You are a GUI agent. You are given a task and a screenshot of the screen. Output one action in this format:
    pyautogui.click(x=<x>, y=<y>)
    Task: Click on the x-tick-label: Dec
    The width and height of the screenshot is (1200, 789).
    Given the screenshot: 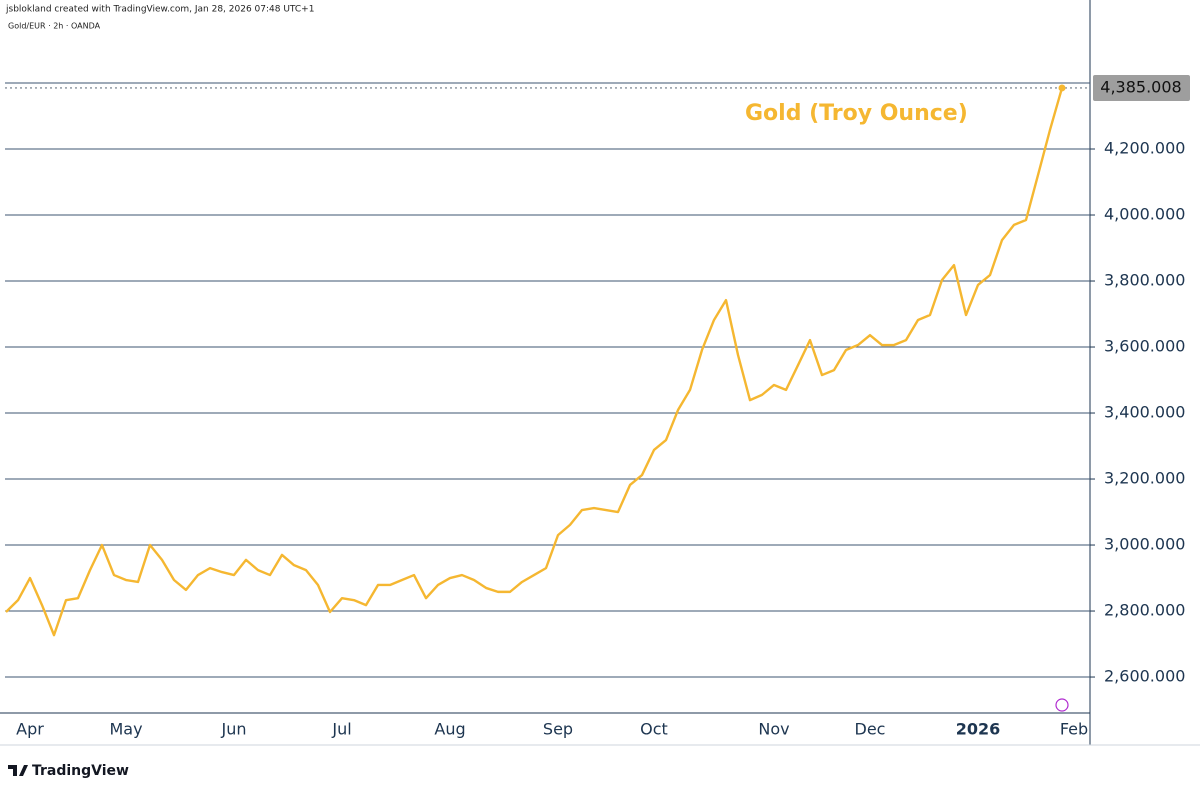 What is the action you would take?
    pyautogui.click(x=870, y=729)
    